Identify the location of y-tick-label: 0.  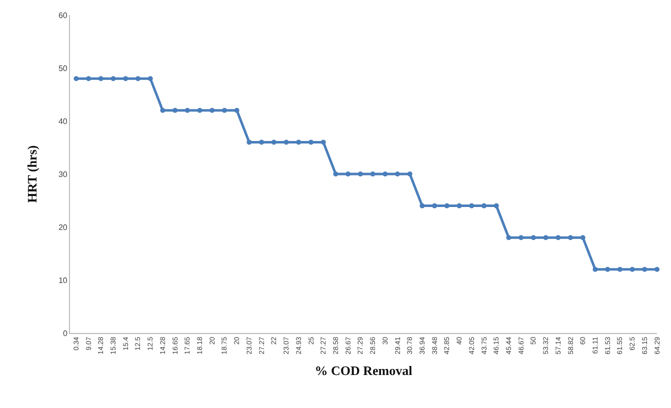
(65, 333).